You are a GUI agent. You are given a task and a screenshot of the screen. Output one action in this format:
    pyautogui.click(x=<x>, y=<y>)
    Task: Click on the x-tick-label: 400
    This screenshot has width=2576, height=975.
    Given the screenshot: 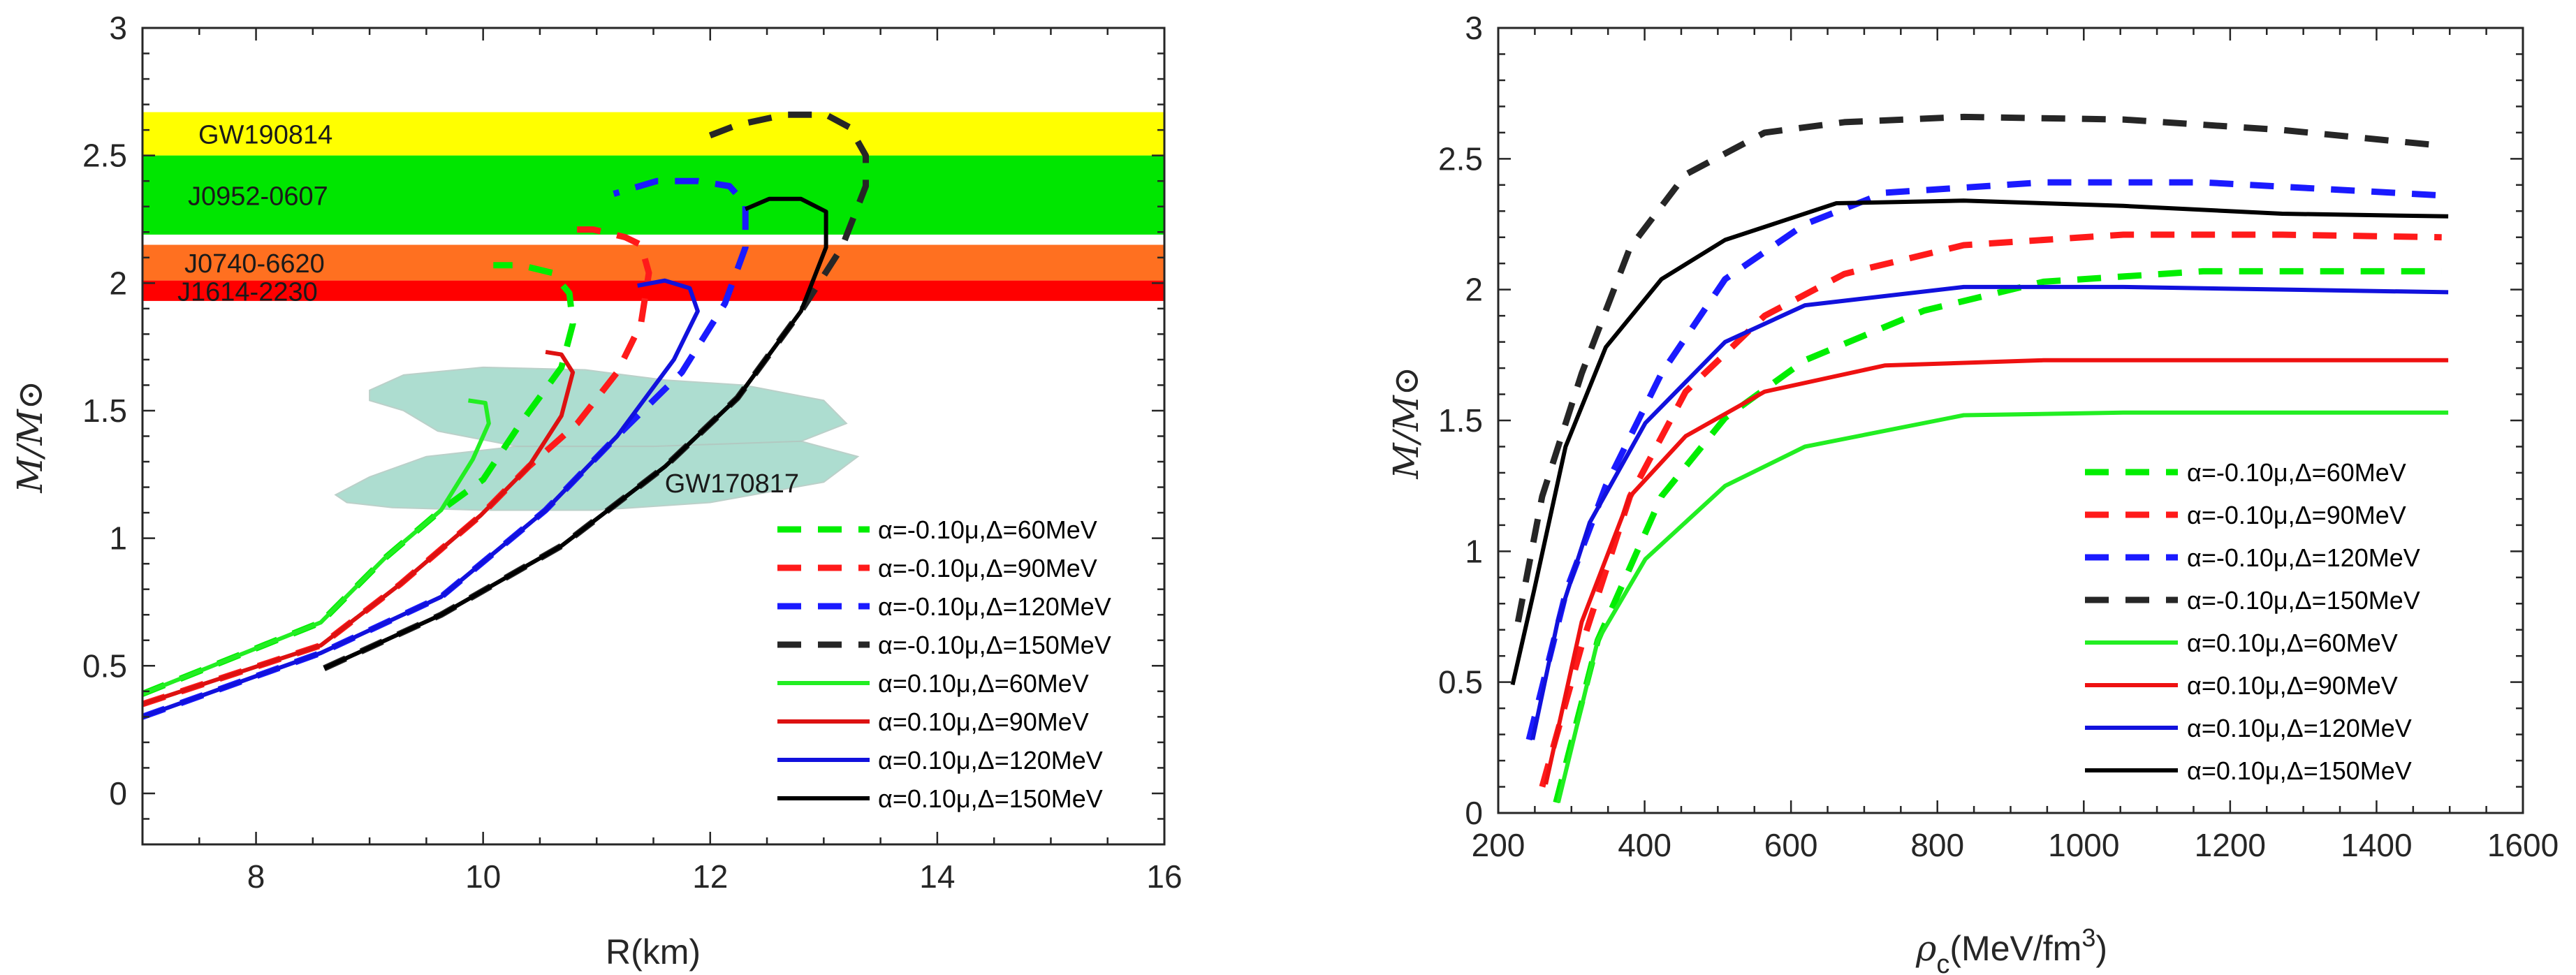 What is the action you would take?
    pyautogui.click(x=1645, y=845)
    